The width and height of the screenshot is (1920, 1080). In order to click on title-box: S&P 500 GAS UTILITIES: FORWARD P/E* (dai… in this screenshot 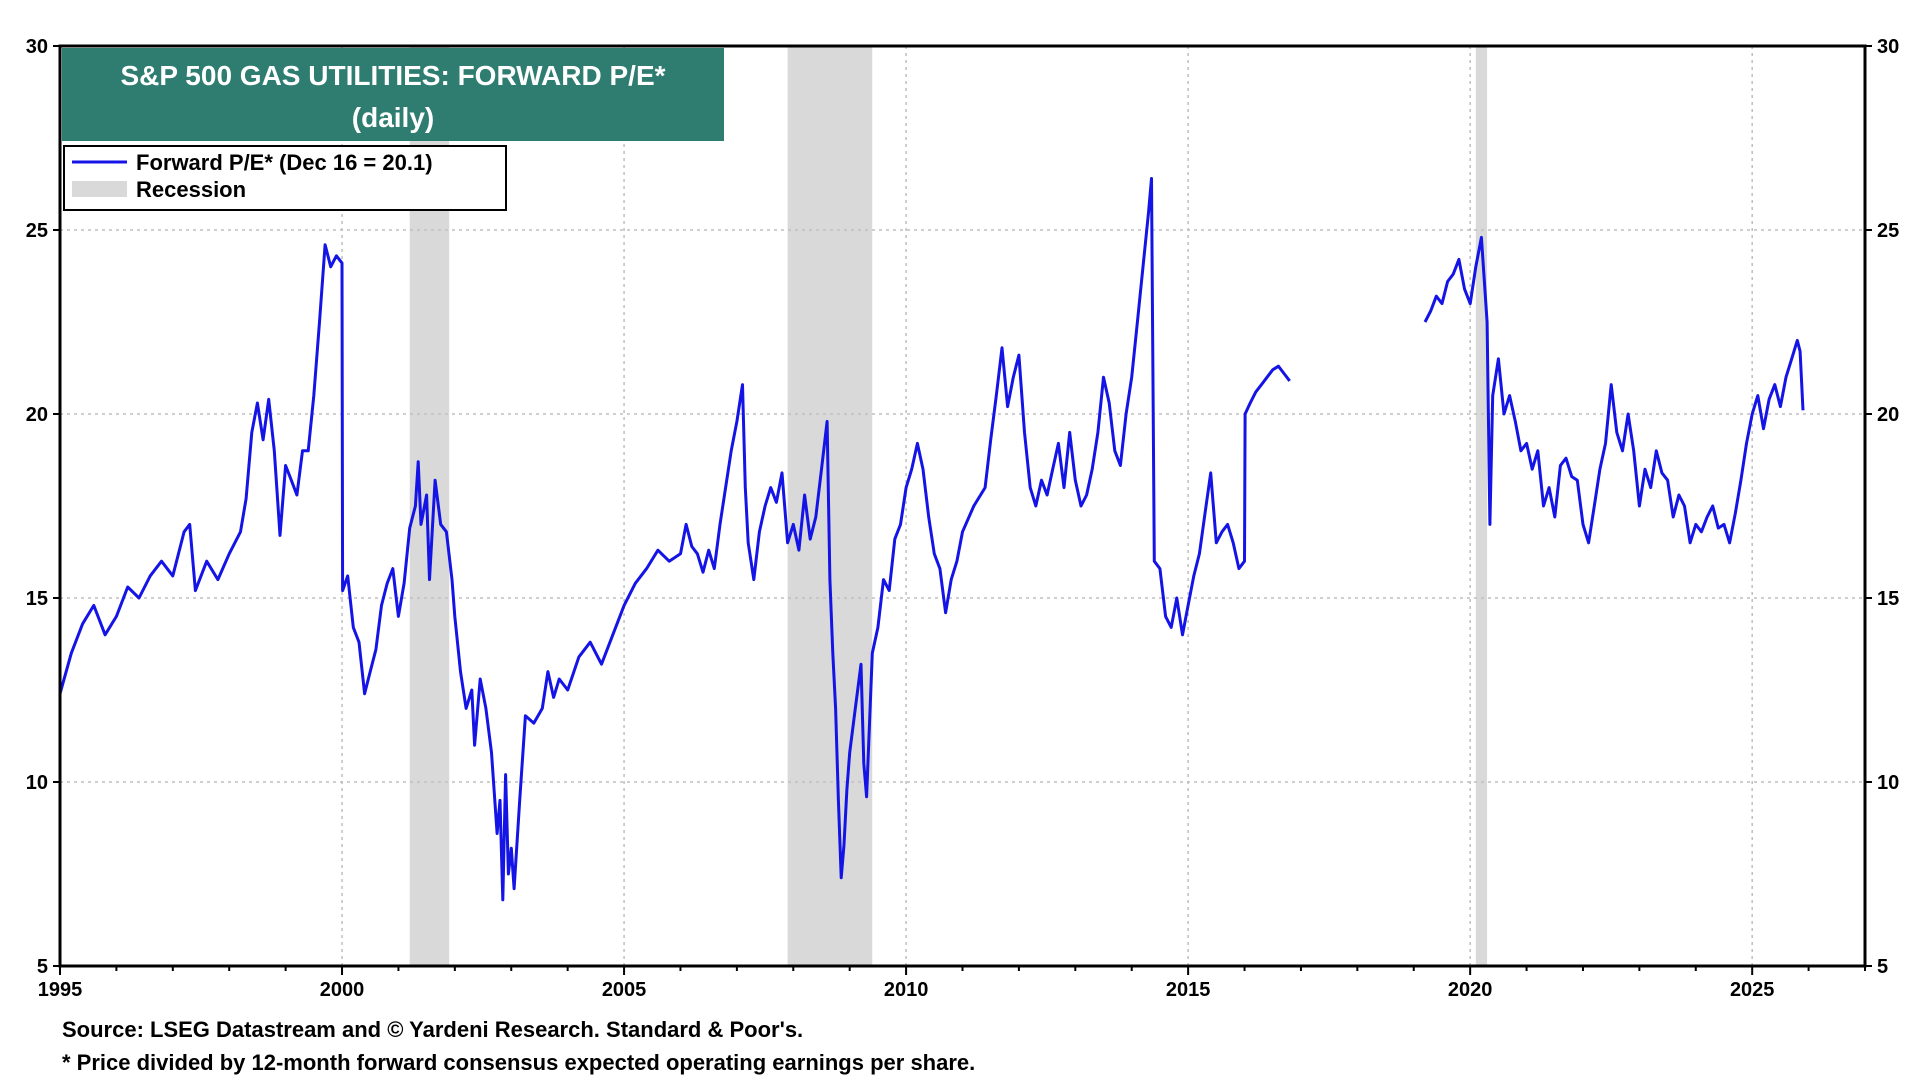, I will do `click(393, 94)`.